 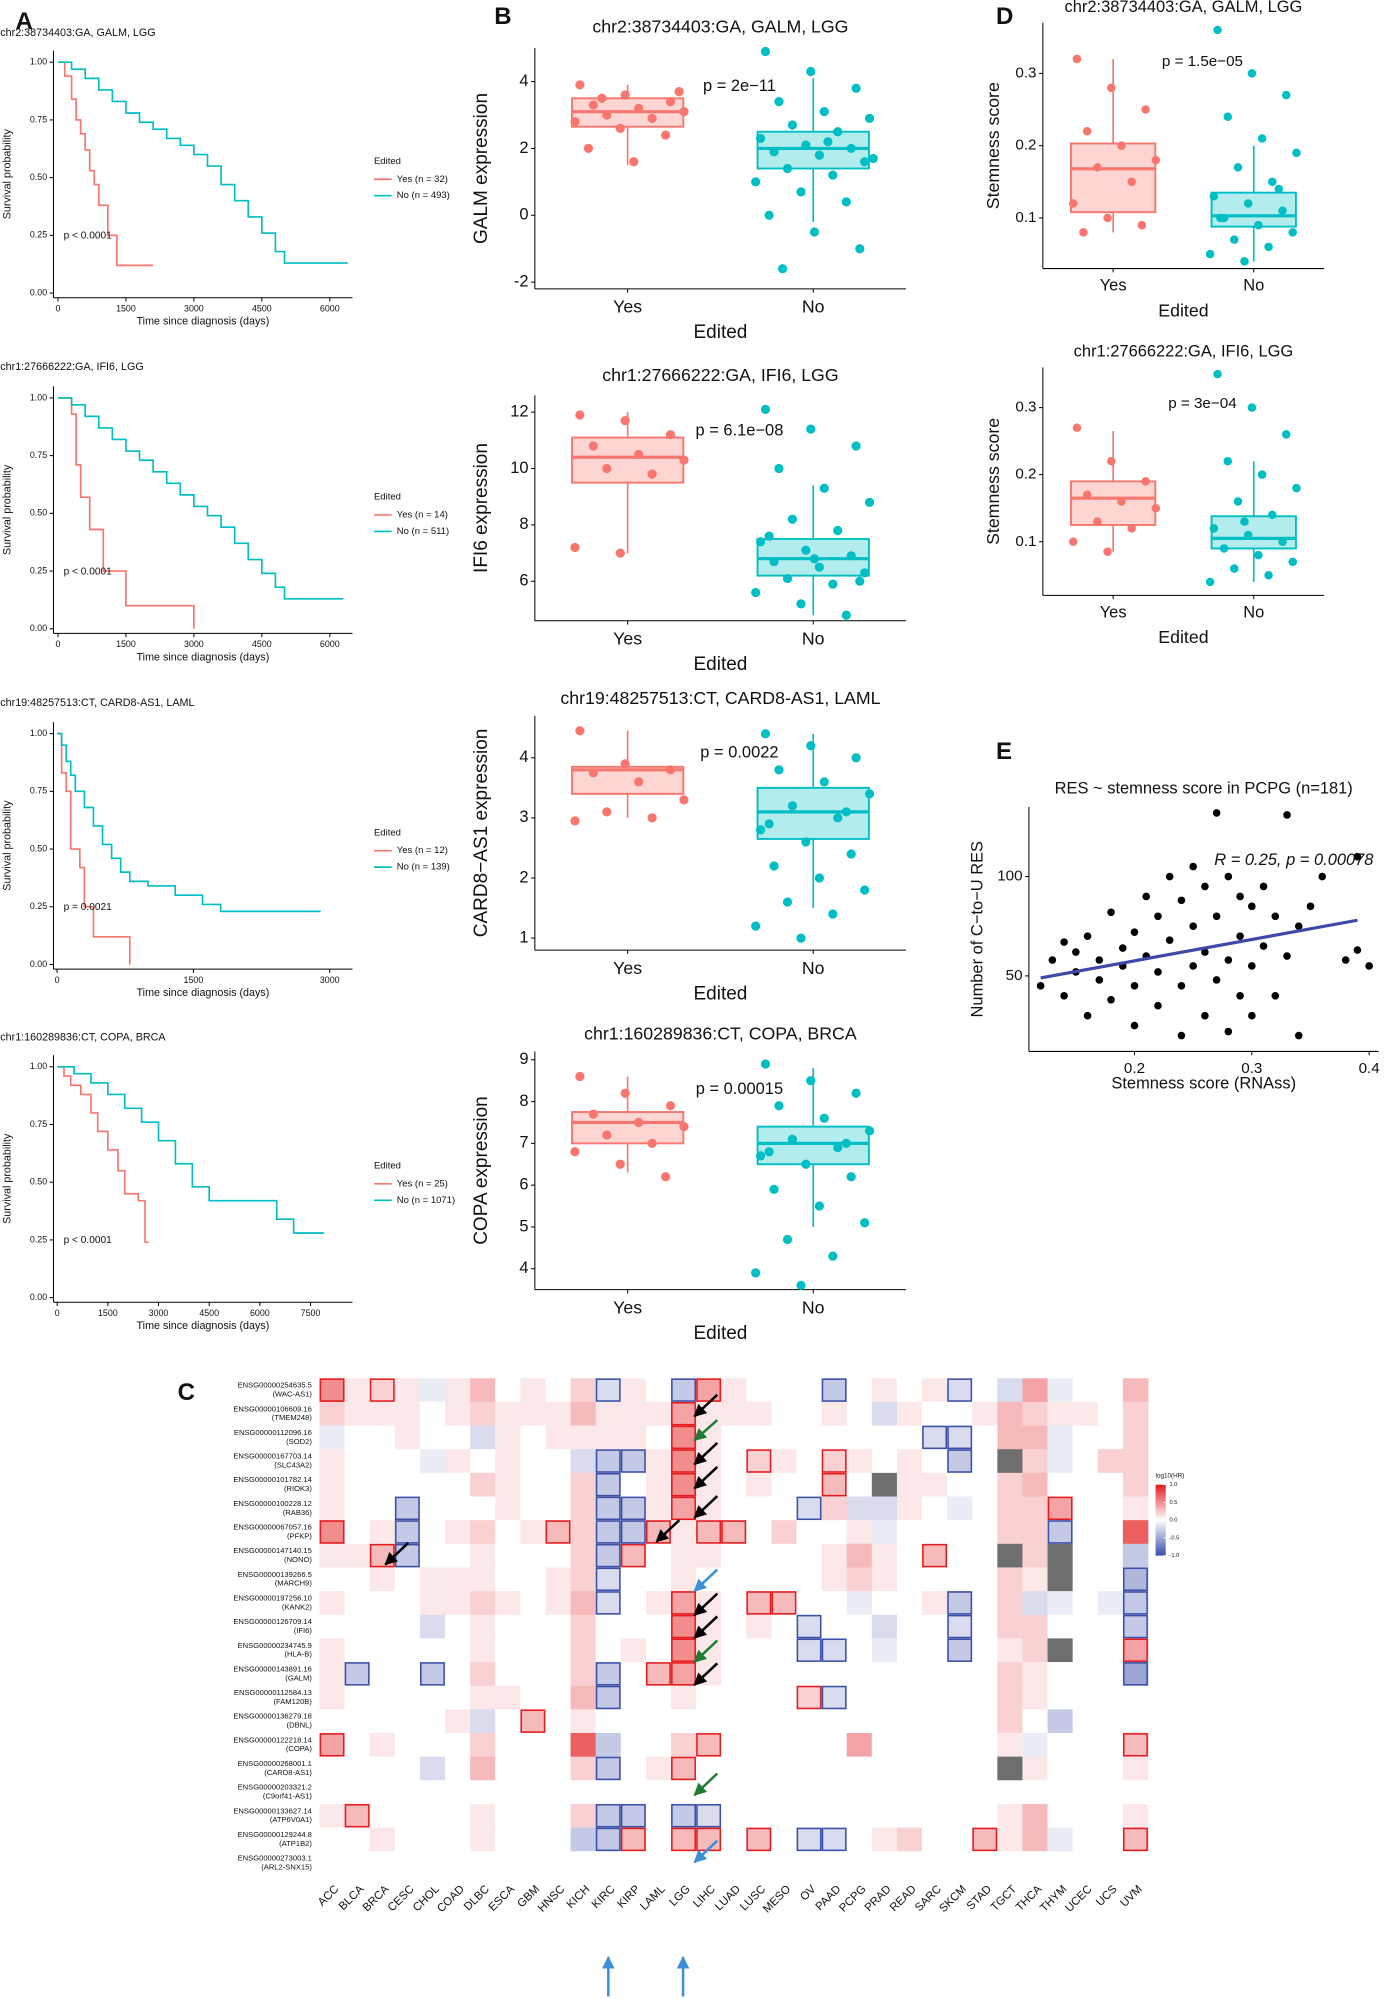 What do you see at coordinates (1078, 1898) in the screenshot?
I see `column-label: UCEC` at bounding box center [1078, 1898].